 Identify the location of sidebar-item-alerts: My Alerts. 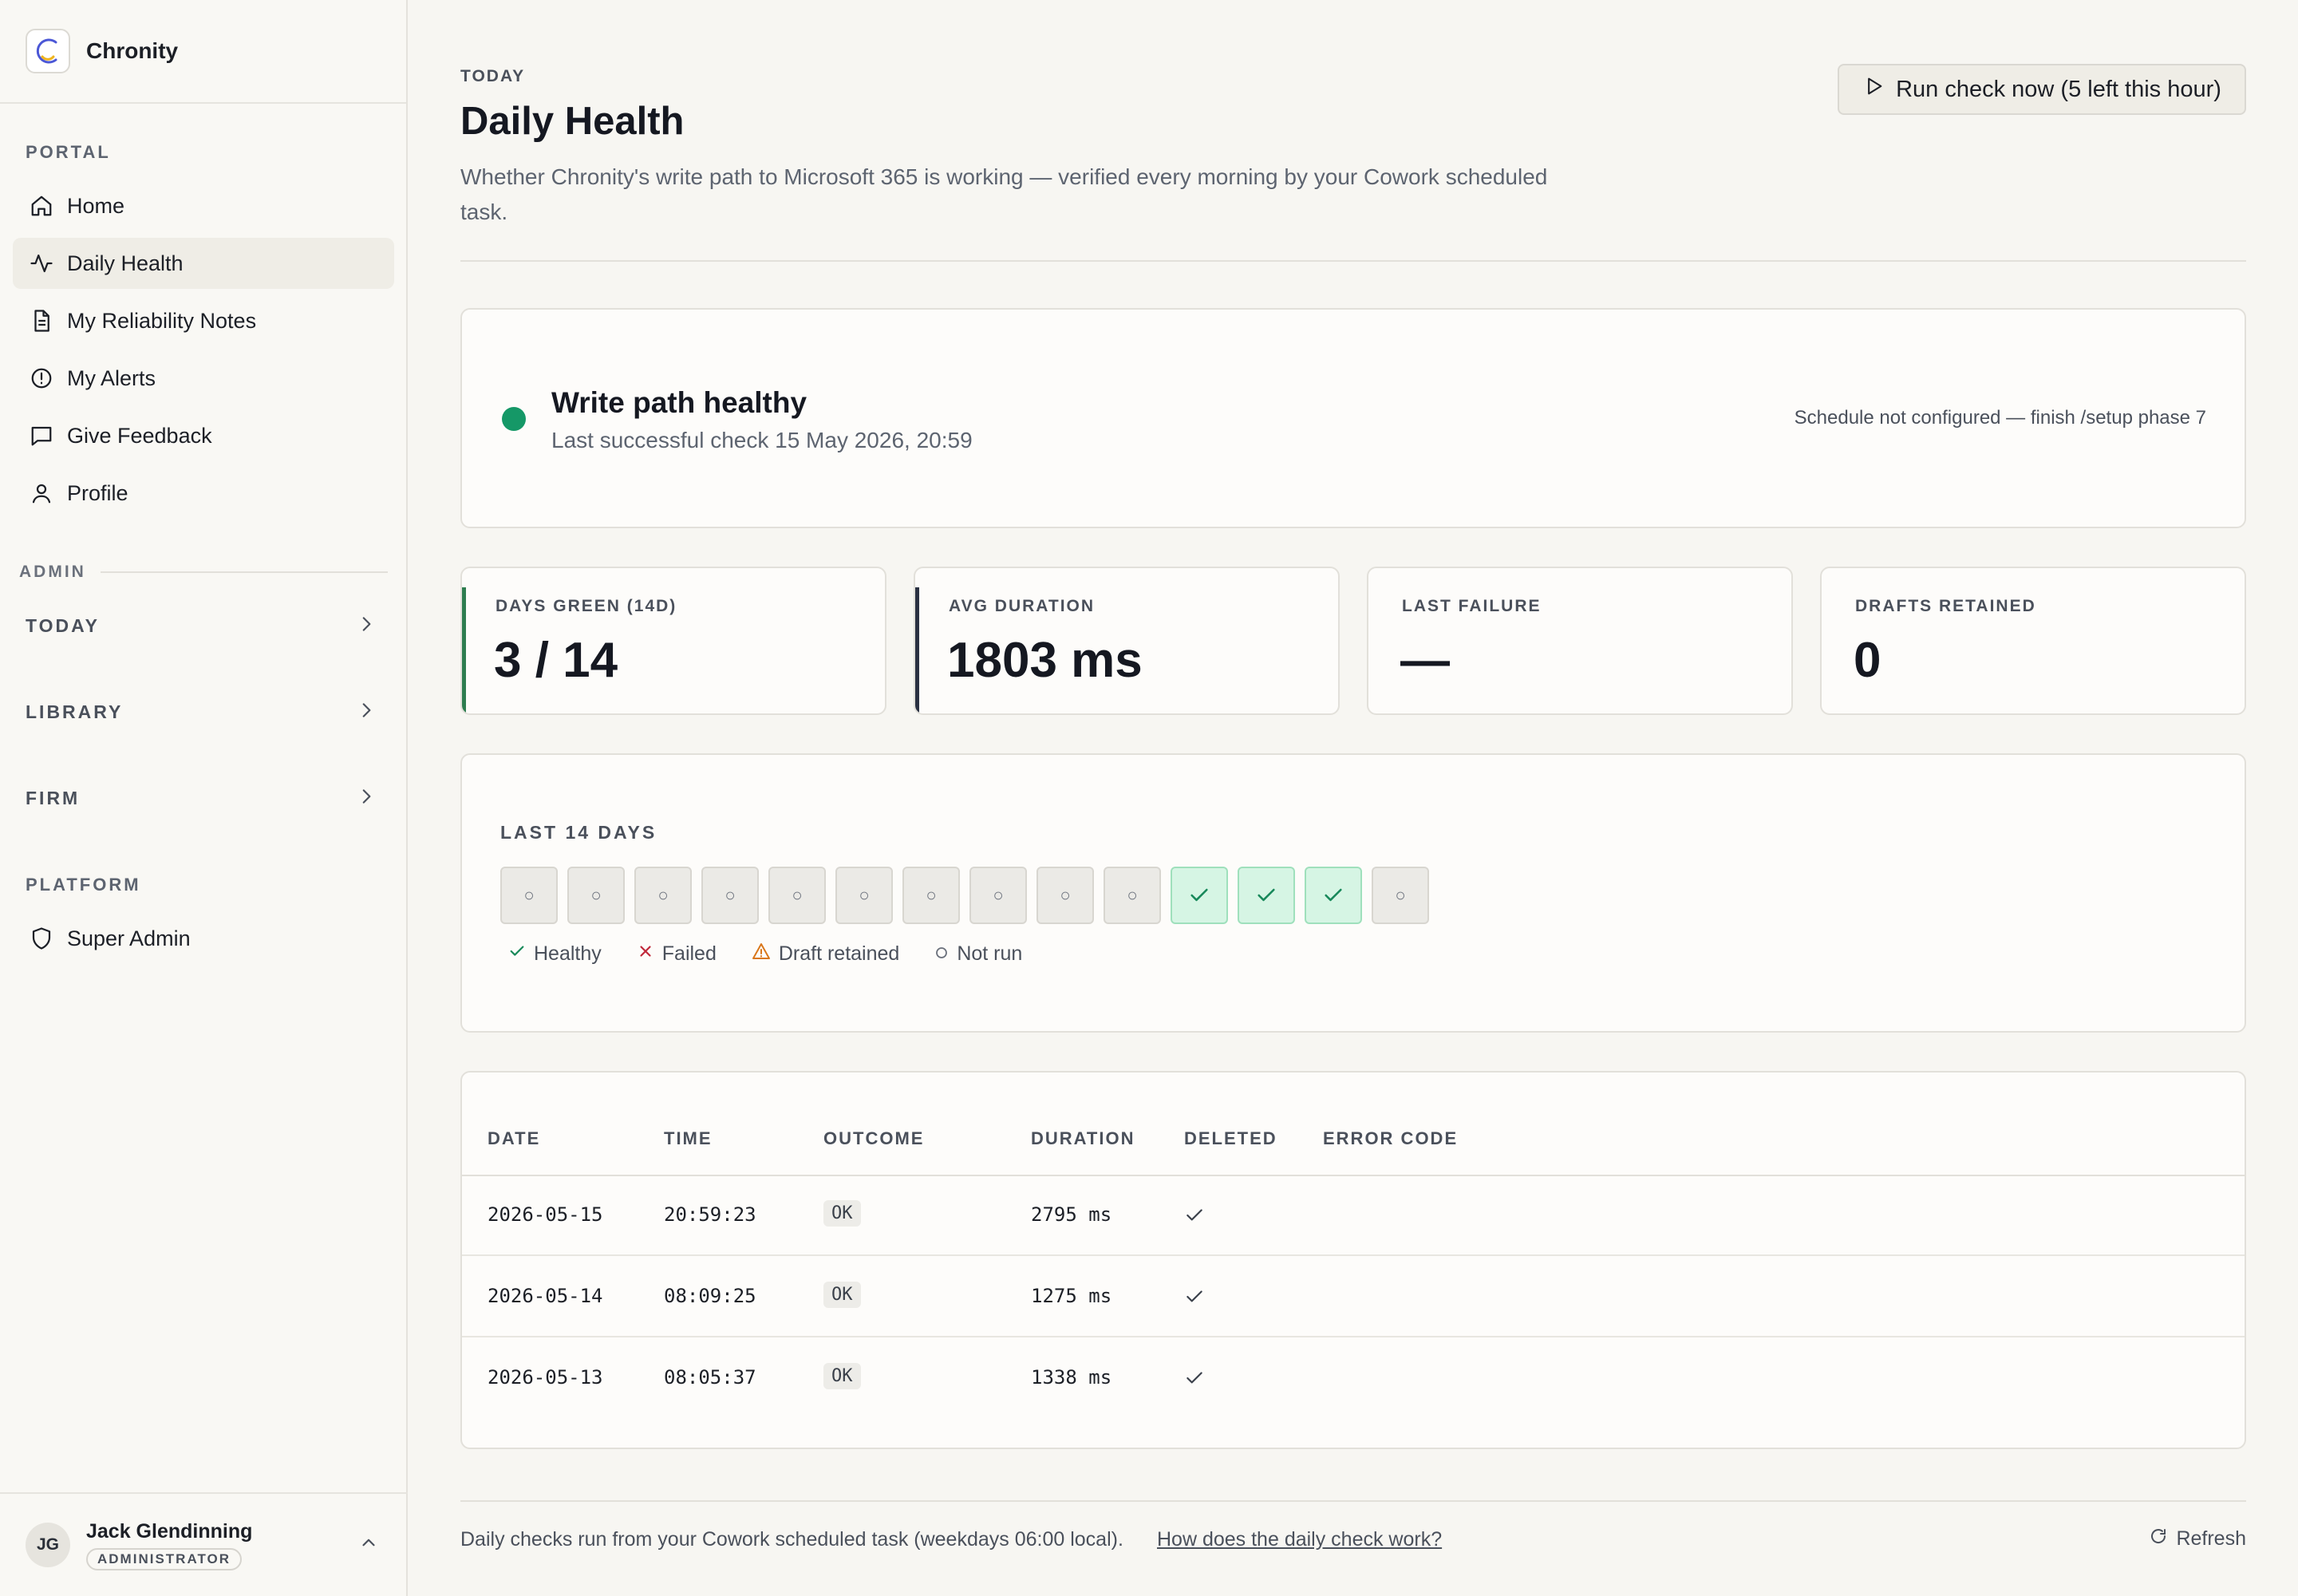
(204, 378).